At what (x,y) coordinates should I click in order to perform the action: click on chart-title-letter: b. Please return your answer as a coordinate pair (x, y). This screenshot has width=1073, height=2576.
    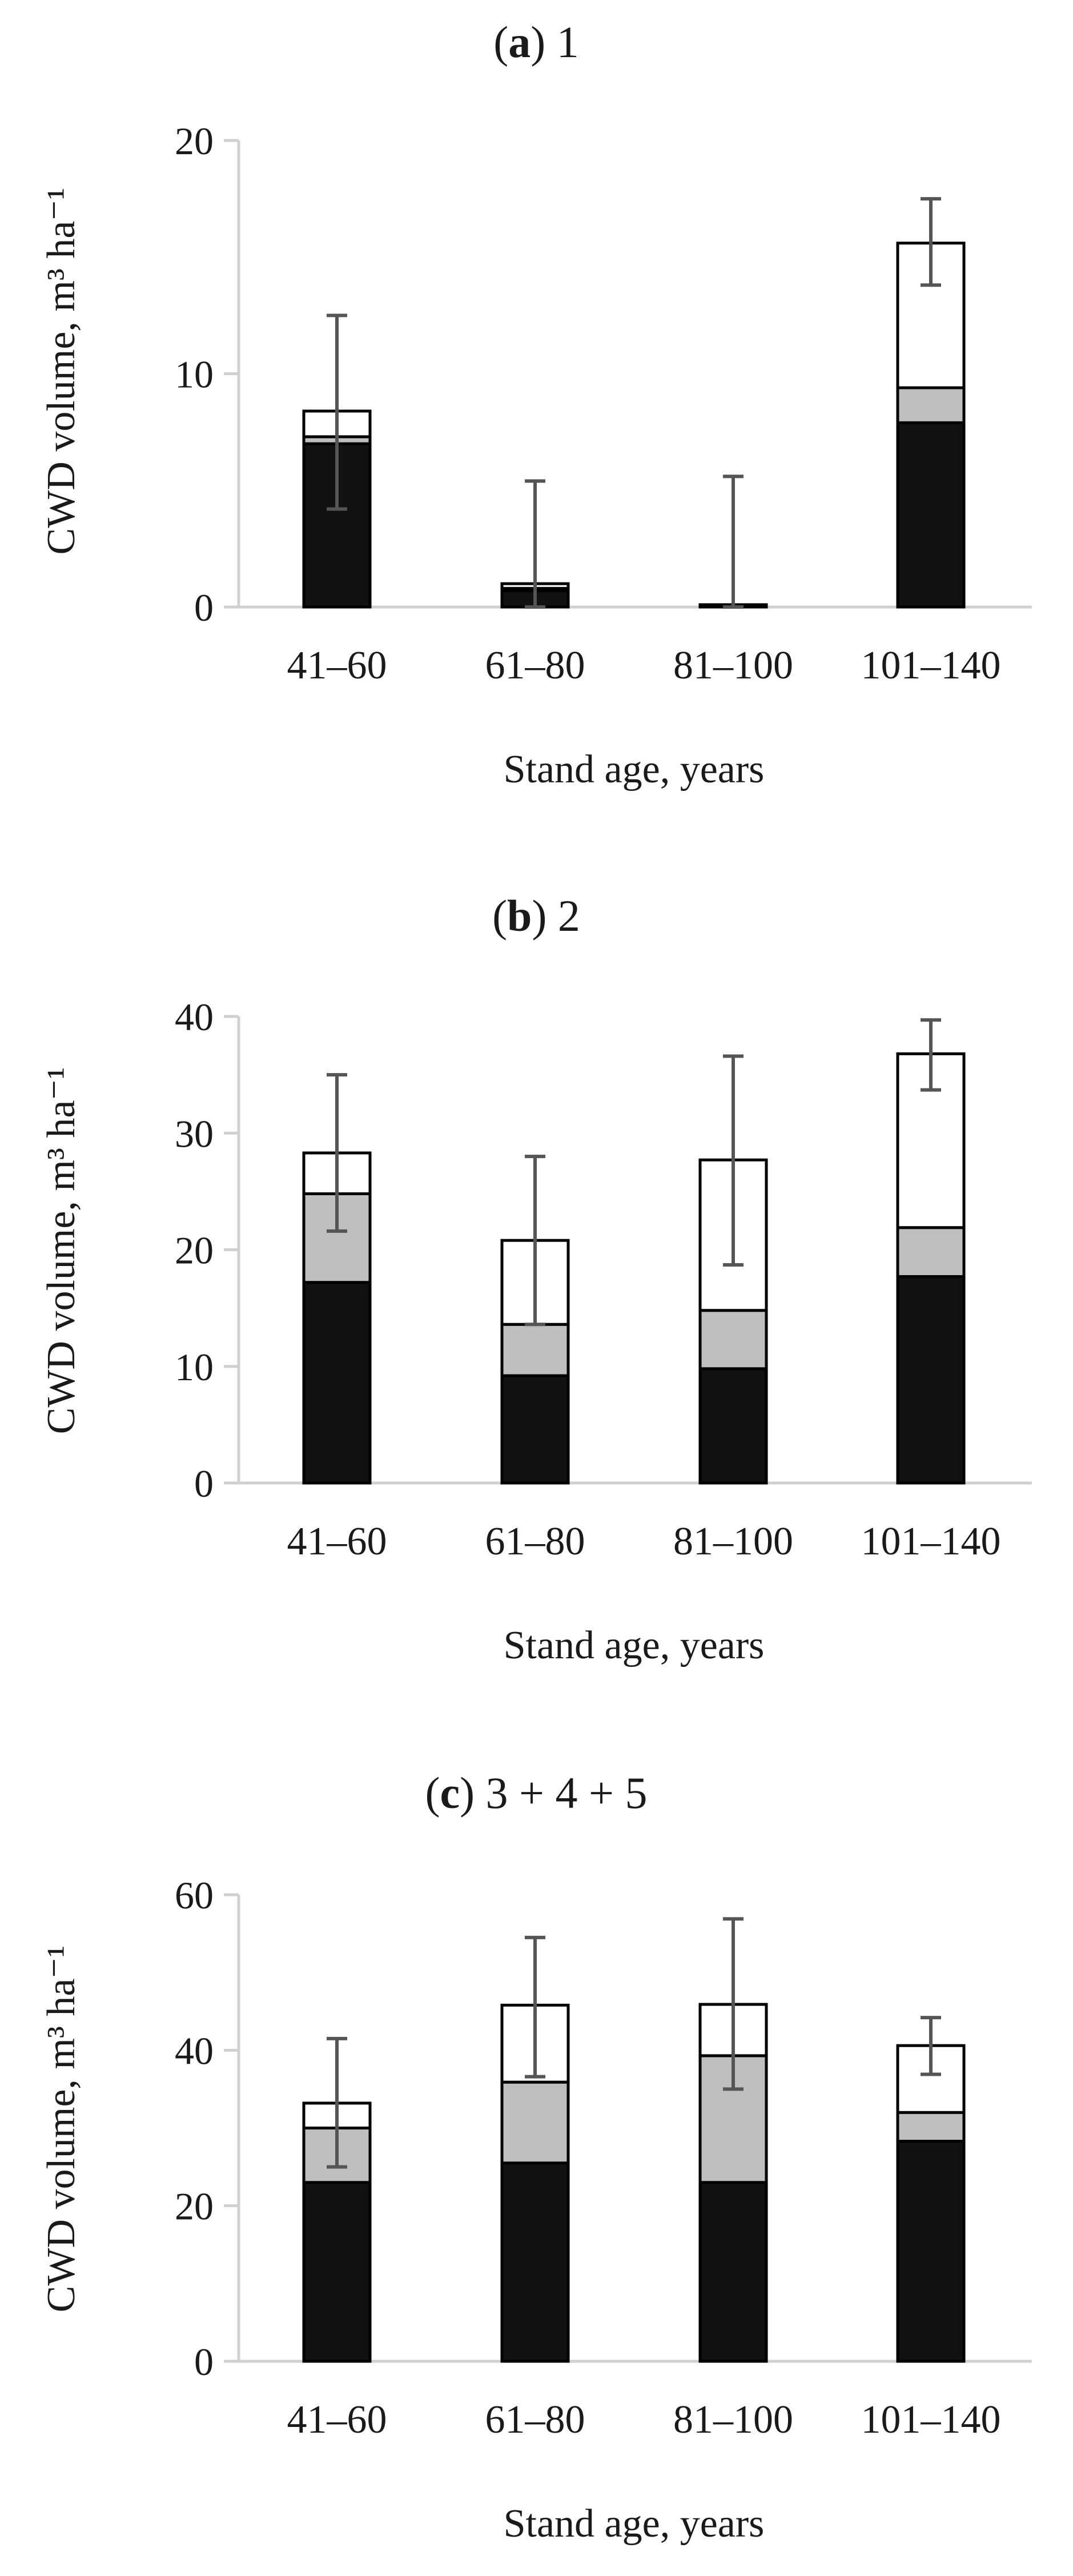
    Looking at the image, I should click on (519, 916).